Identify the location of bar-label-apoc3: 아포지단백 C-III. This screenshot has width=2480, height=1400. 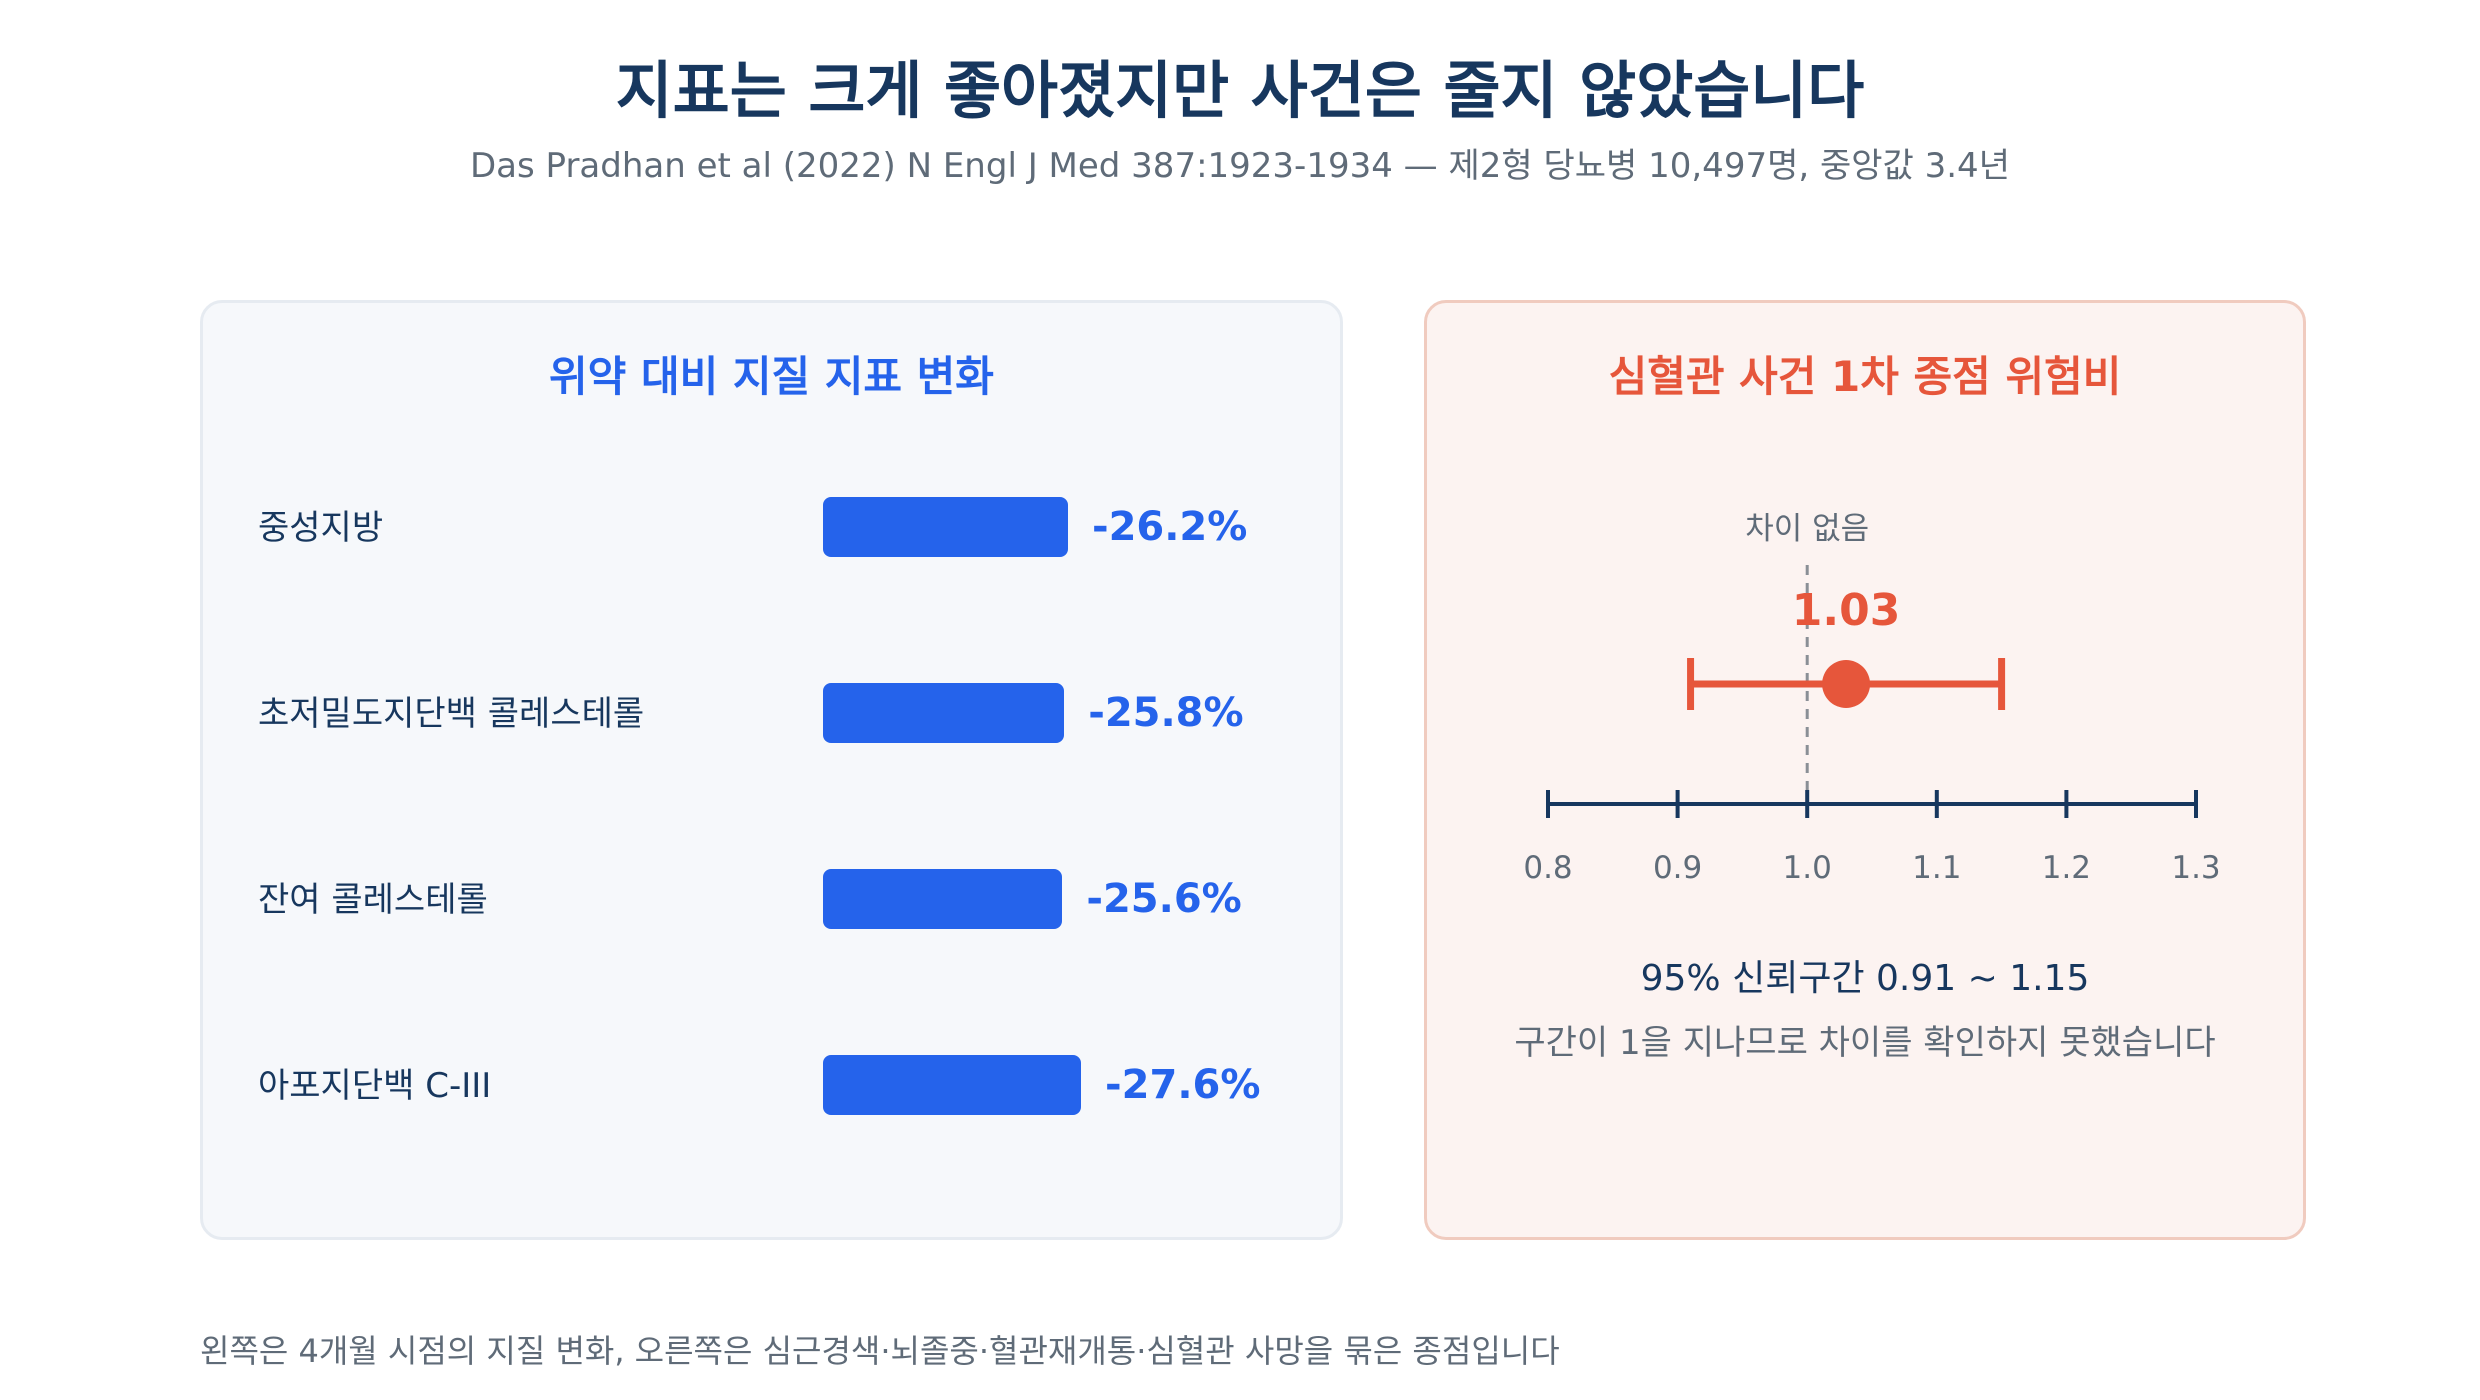
(375, 1086).